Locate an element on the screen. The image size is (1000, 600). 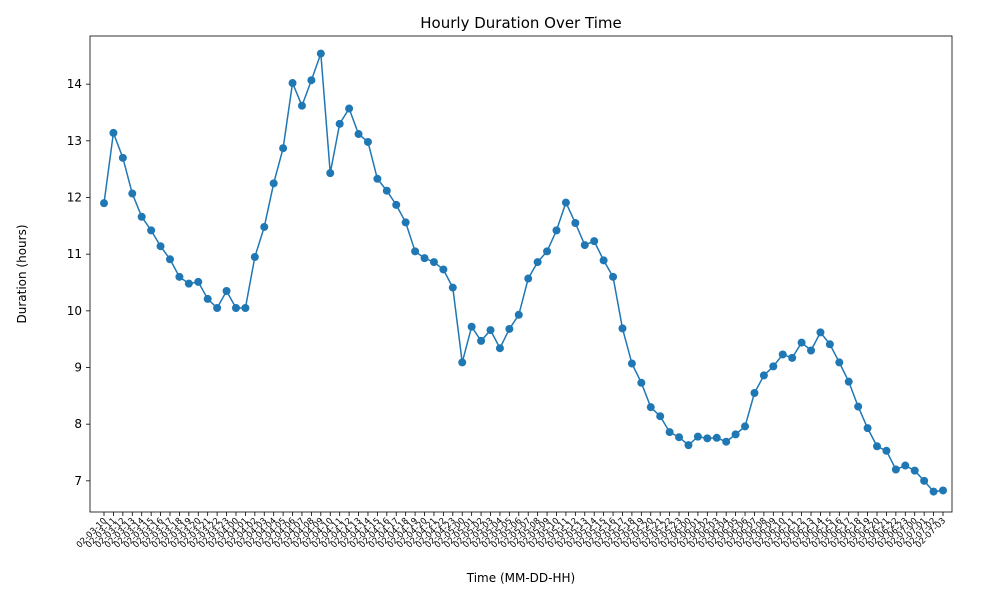
y-tick-label: 12 is located at coordinates (74, 198).